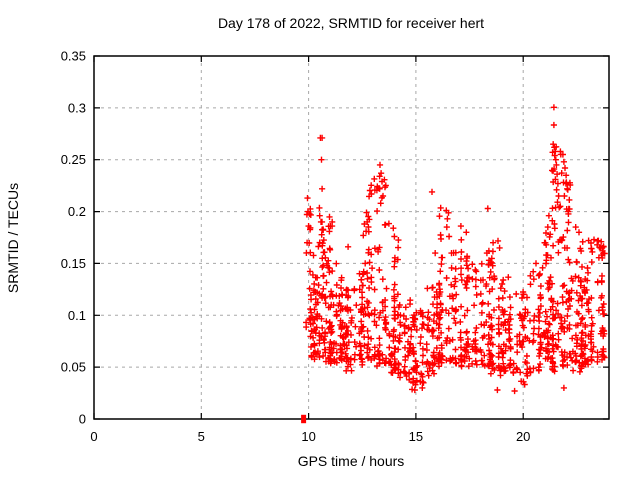  I want to click on y-tick-label: 0.15, so click(73, 263).